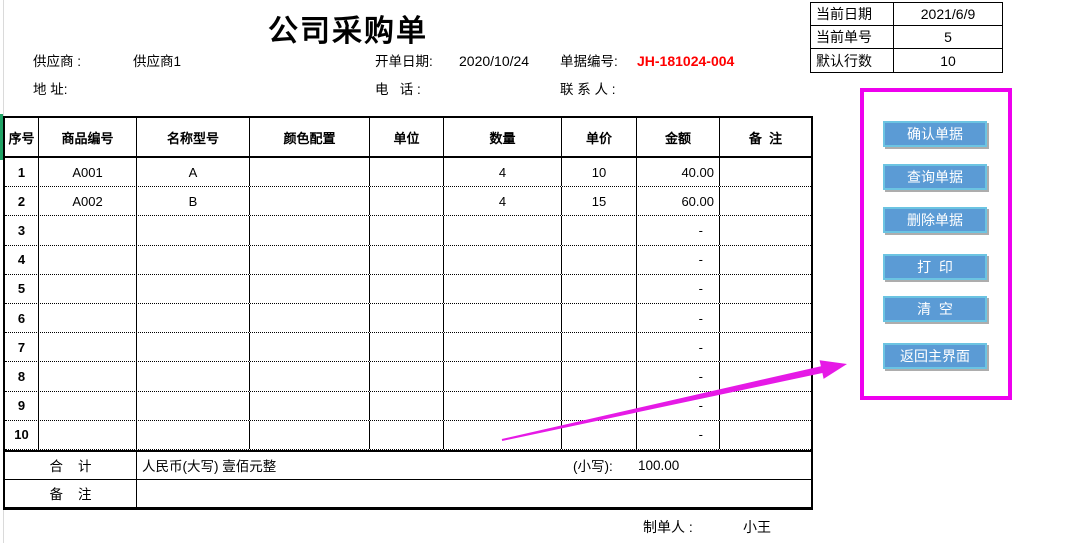  What do you see at coordinates (193, 201) in the screenshot?
I see `cell-name: B` at bounding box center [193, 201].